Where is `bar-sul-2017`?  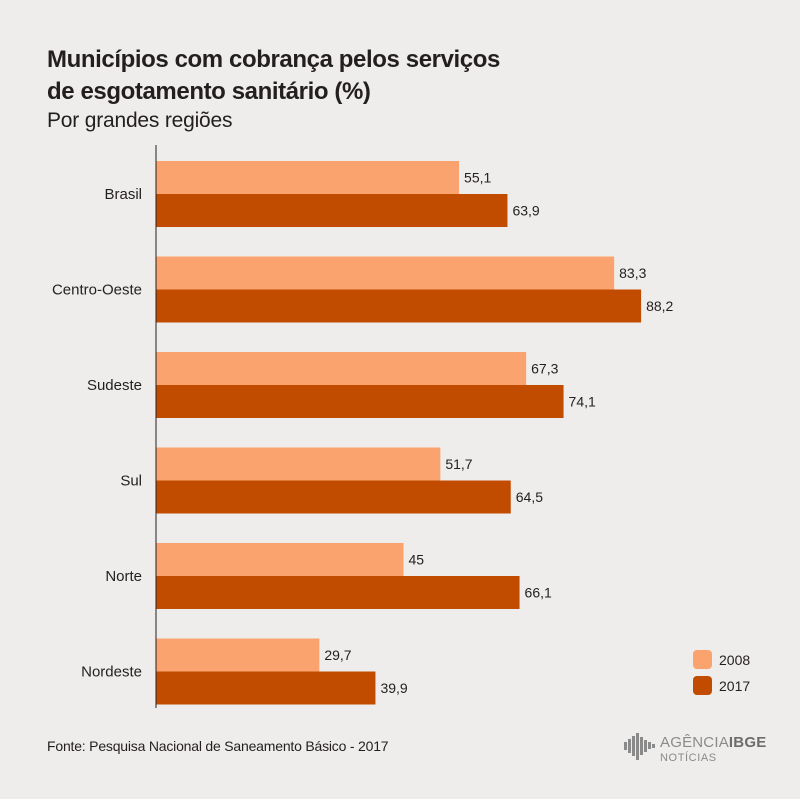 bar-sul-2017 is located at coordinates (333, 497).